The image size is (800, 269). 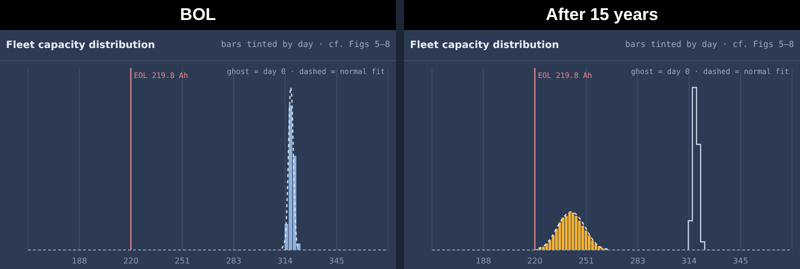 What do you see at coordinates (602, 15) in the screenshot?
I see `chart-title: After 15 years` at bounding box center [602, 15].